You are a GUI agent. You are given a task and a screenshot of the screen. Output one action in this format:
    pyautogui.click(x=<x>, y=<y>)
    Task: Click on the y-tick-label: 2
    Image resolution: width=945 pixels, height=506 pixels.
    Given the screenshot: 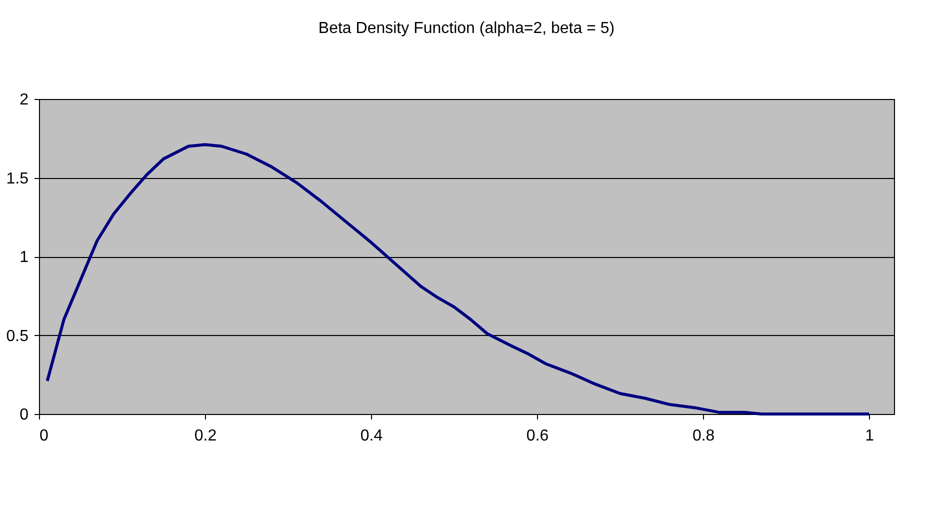 What is the action you would take?
    pyautogui.click(x=24, y=100)
    